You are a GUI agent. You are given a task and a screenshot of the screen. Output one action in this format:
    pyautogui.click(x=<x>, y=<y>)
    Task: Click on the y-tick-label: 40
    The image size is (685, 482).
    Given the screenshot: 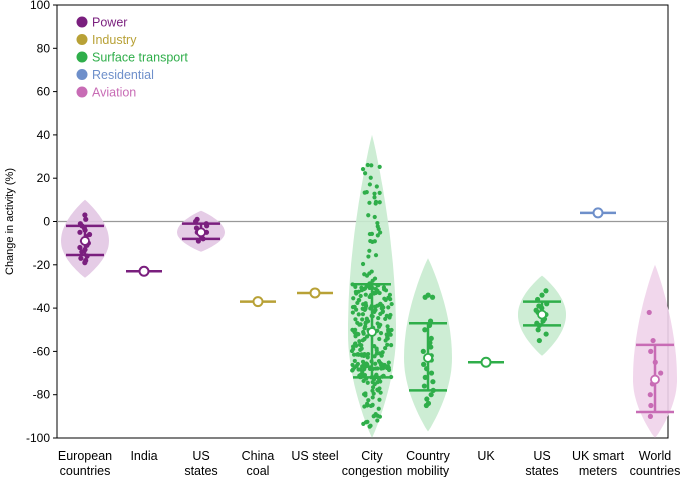 What is the action you would take?
    pyautogui.click(x=44, y=135)
    